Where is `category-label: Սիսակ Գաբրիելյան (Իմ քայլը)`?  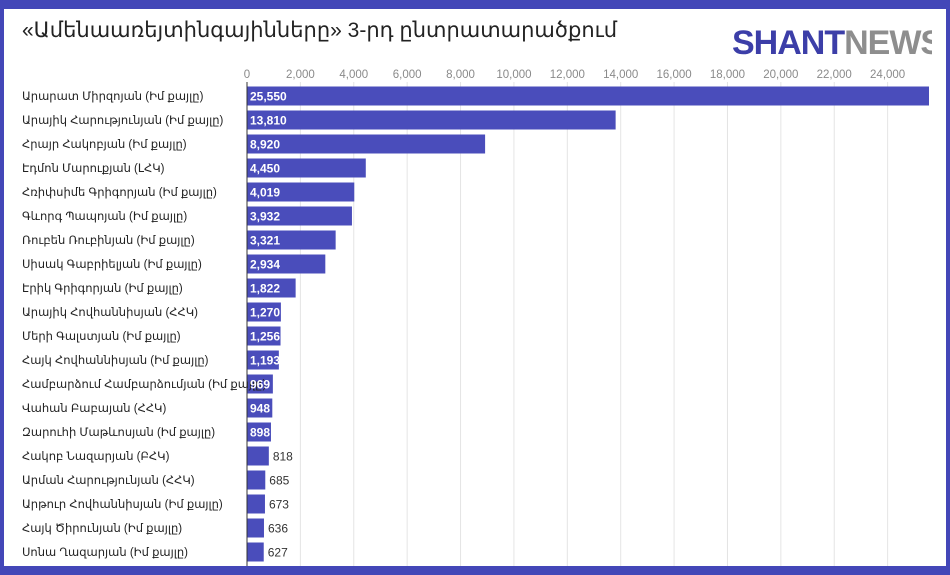
category-label: Սիսակ Գաբրիելյան (Իմ քայլը) is located at coordinates (112, 264).